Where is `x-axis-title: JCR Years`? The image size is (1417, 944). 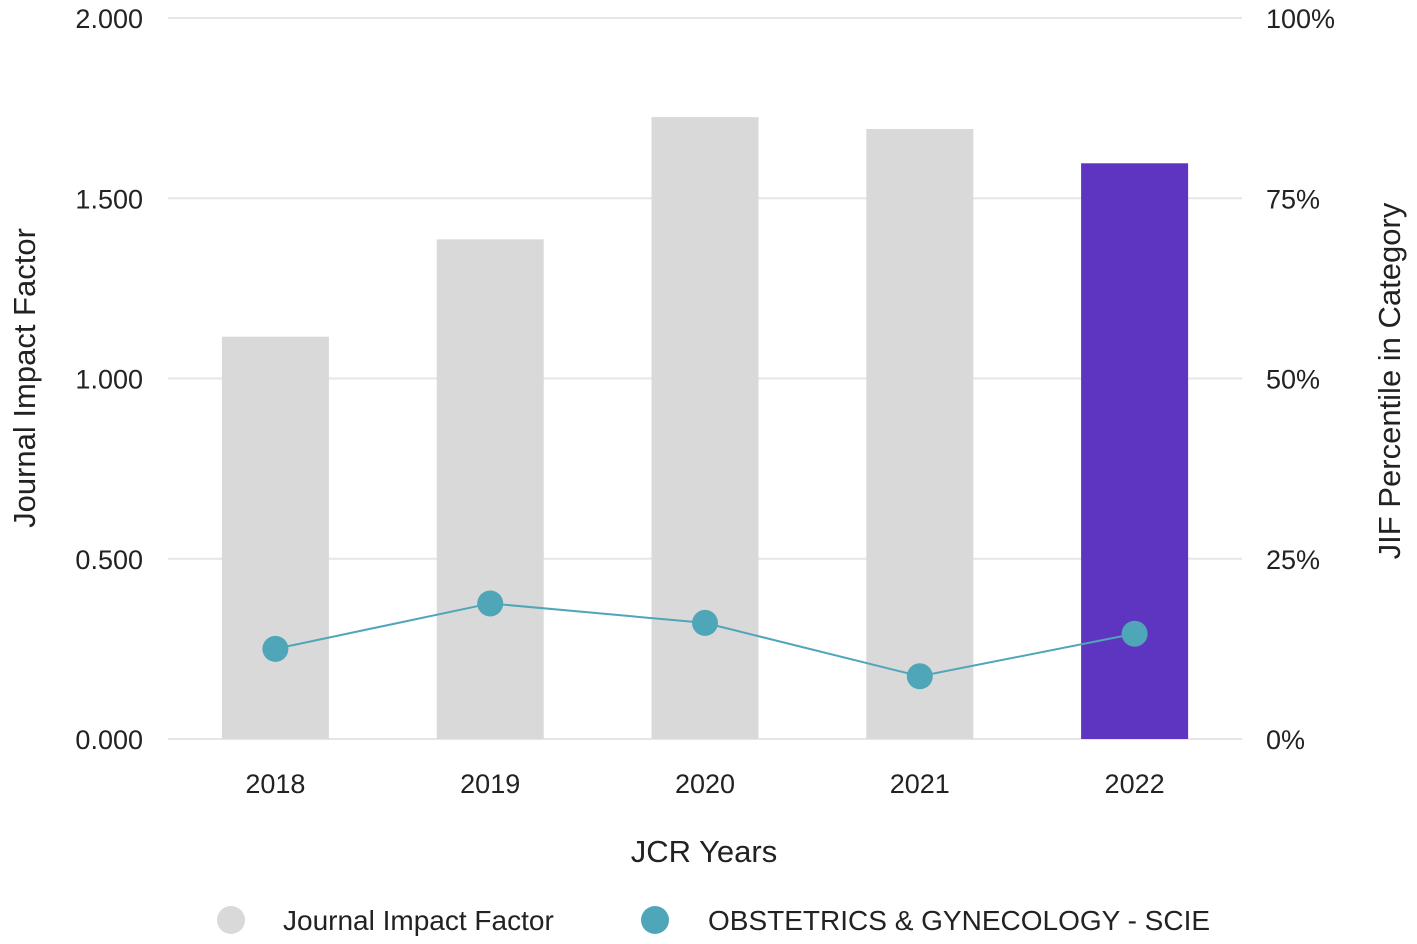 x-axis-title: JCR Years is located at coordinates (704, 851).